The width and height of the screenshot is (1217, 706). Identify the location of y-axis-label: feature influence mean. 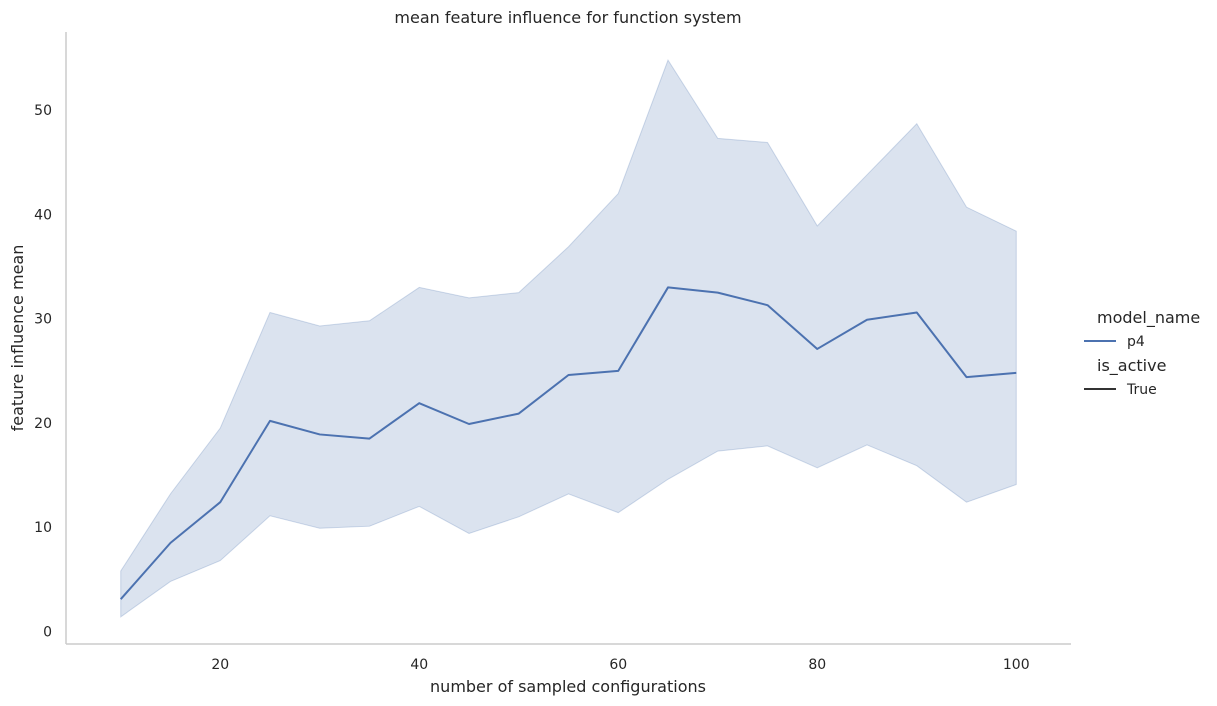
(17, 338).